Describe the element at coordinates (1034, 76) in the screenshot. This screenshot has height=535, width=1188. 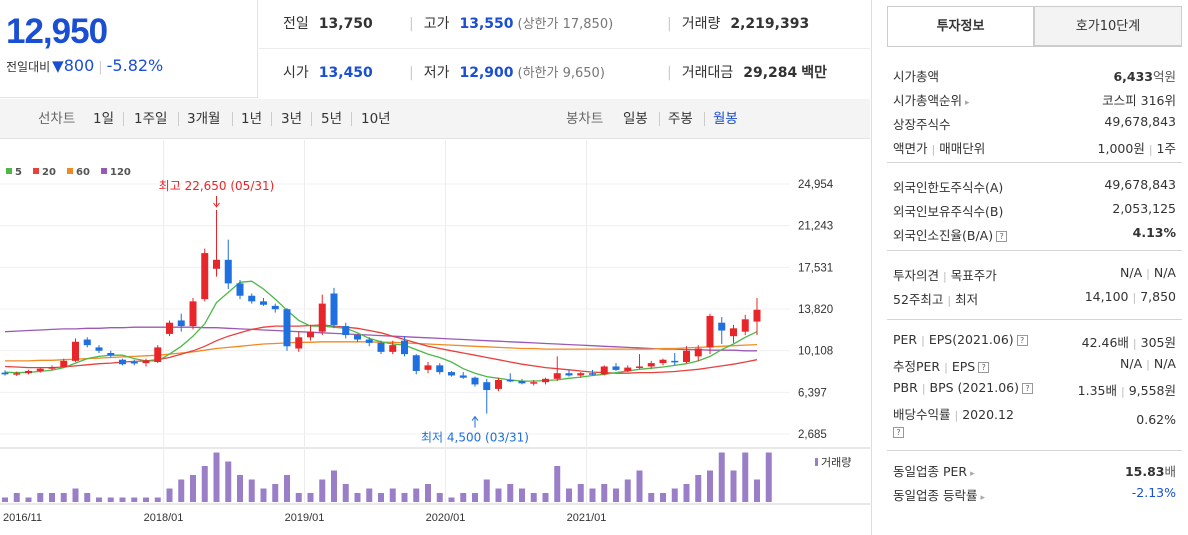
I see `row-market-cap: 시가총액 6,433억원` at that location.